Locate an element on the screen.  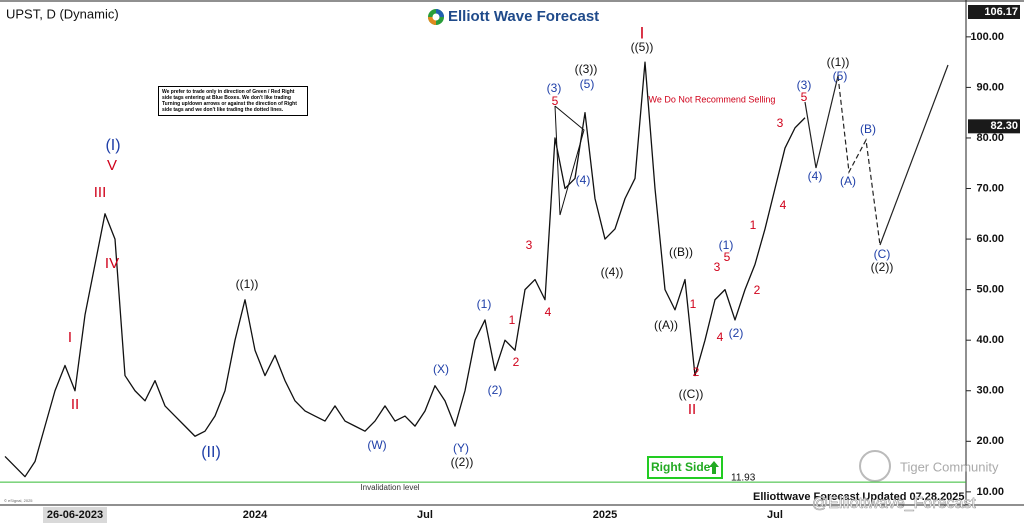
wave-label: III is located at coordinates (100, 192).